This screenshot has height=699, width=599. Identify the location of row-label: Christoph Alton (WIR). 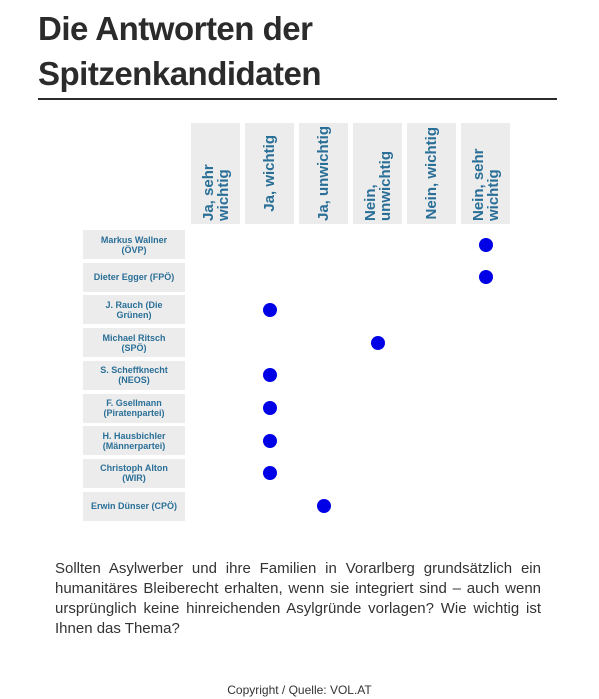
(134, 473).